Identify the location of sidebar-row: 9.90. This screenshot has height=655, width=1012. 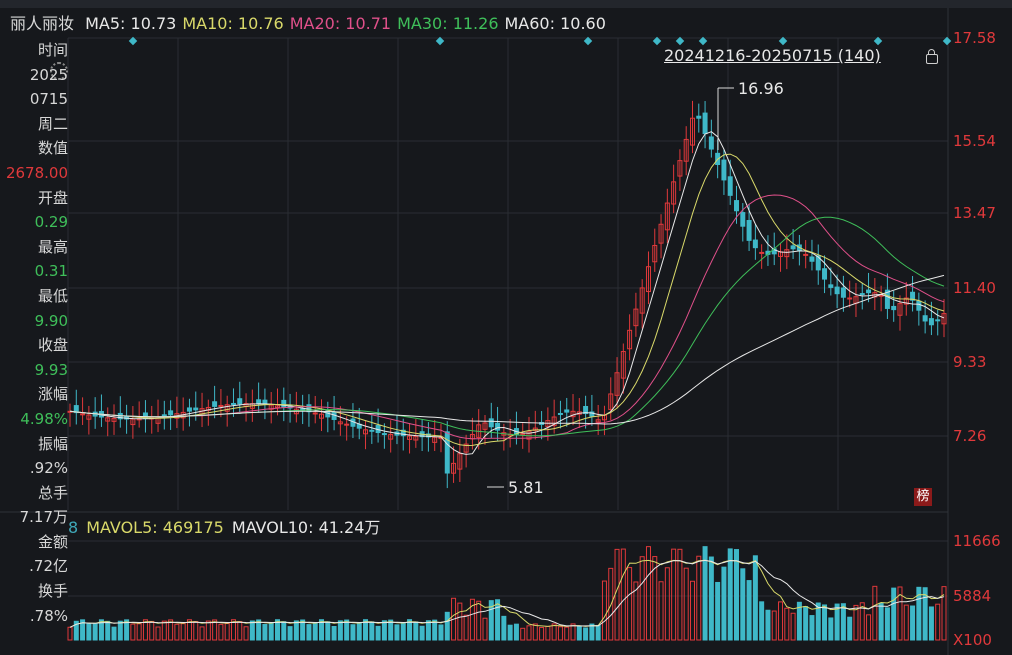
(51, 320).